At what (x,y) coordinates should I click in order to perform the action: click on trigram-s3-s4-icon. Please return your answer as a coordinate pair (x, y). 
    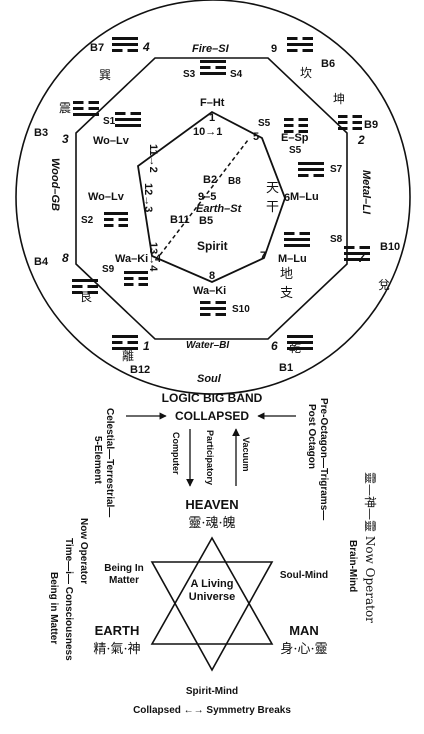
    Looking at the image, I should click on (213, 67).